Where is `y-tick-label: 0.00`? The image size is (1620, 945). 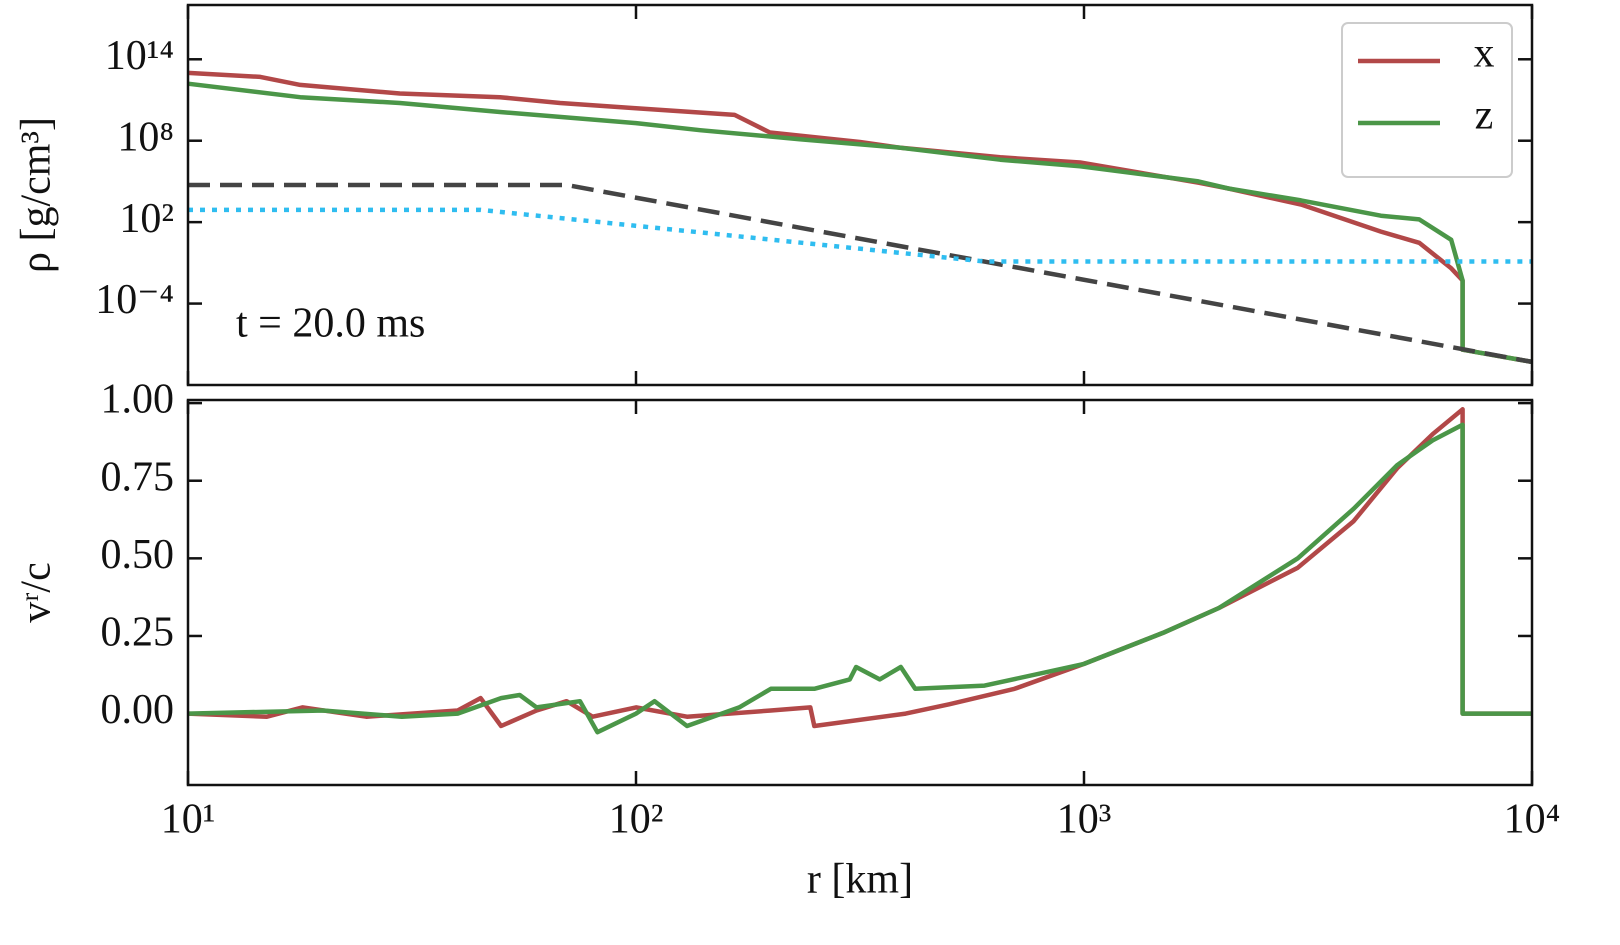
y-tick-label: 0.00 is located at coordinates (138, 710).